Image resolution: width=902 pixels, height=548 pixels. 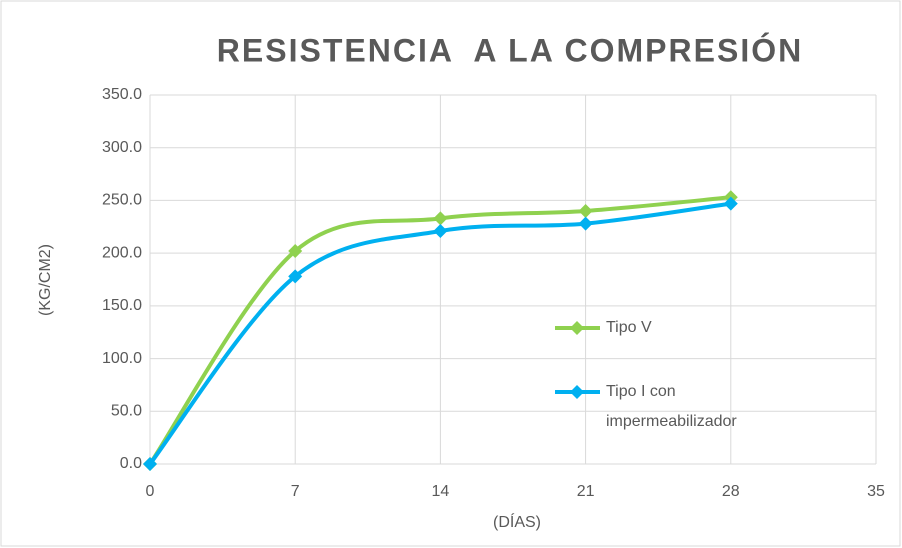 I want to click on y-tick-label: 250.0, so click(x=122, y=200).